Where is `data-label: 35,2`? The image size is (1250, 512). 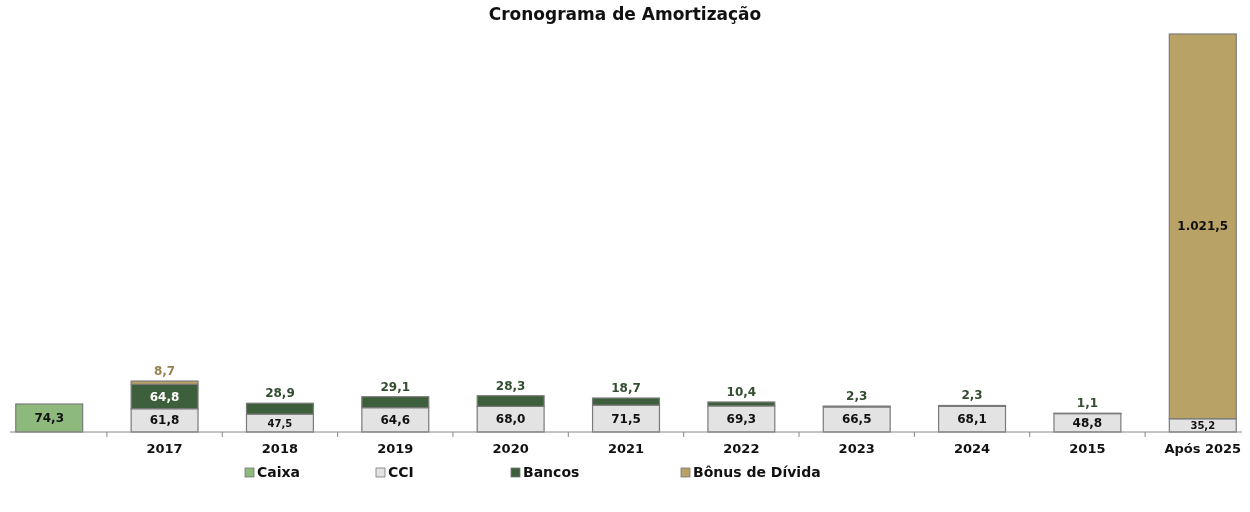 data-label: 35,2 is located at coordinates (1203, 426).